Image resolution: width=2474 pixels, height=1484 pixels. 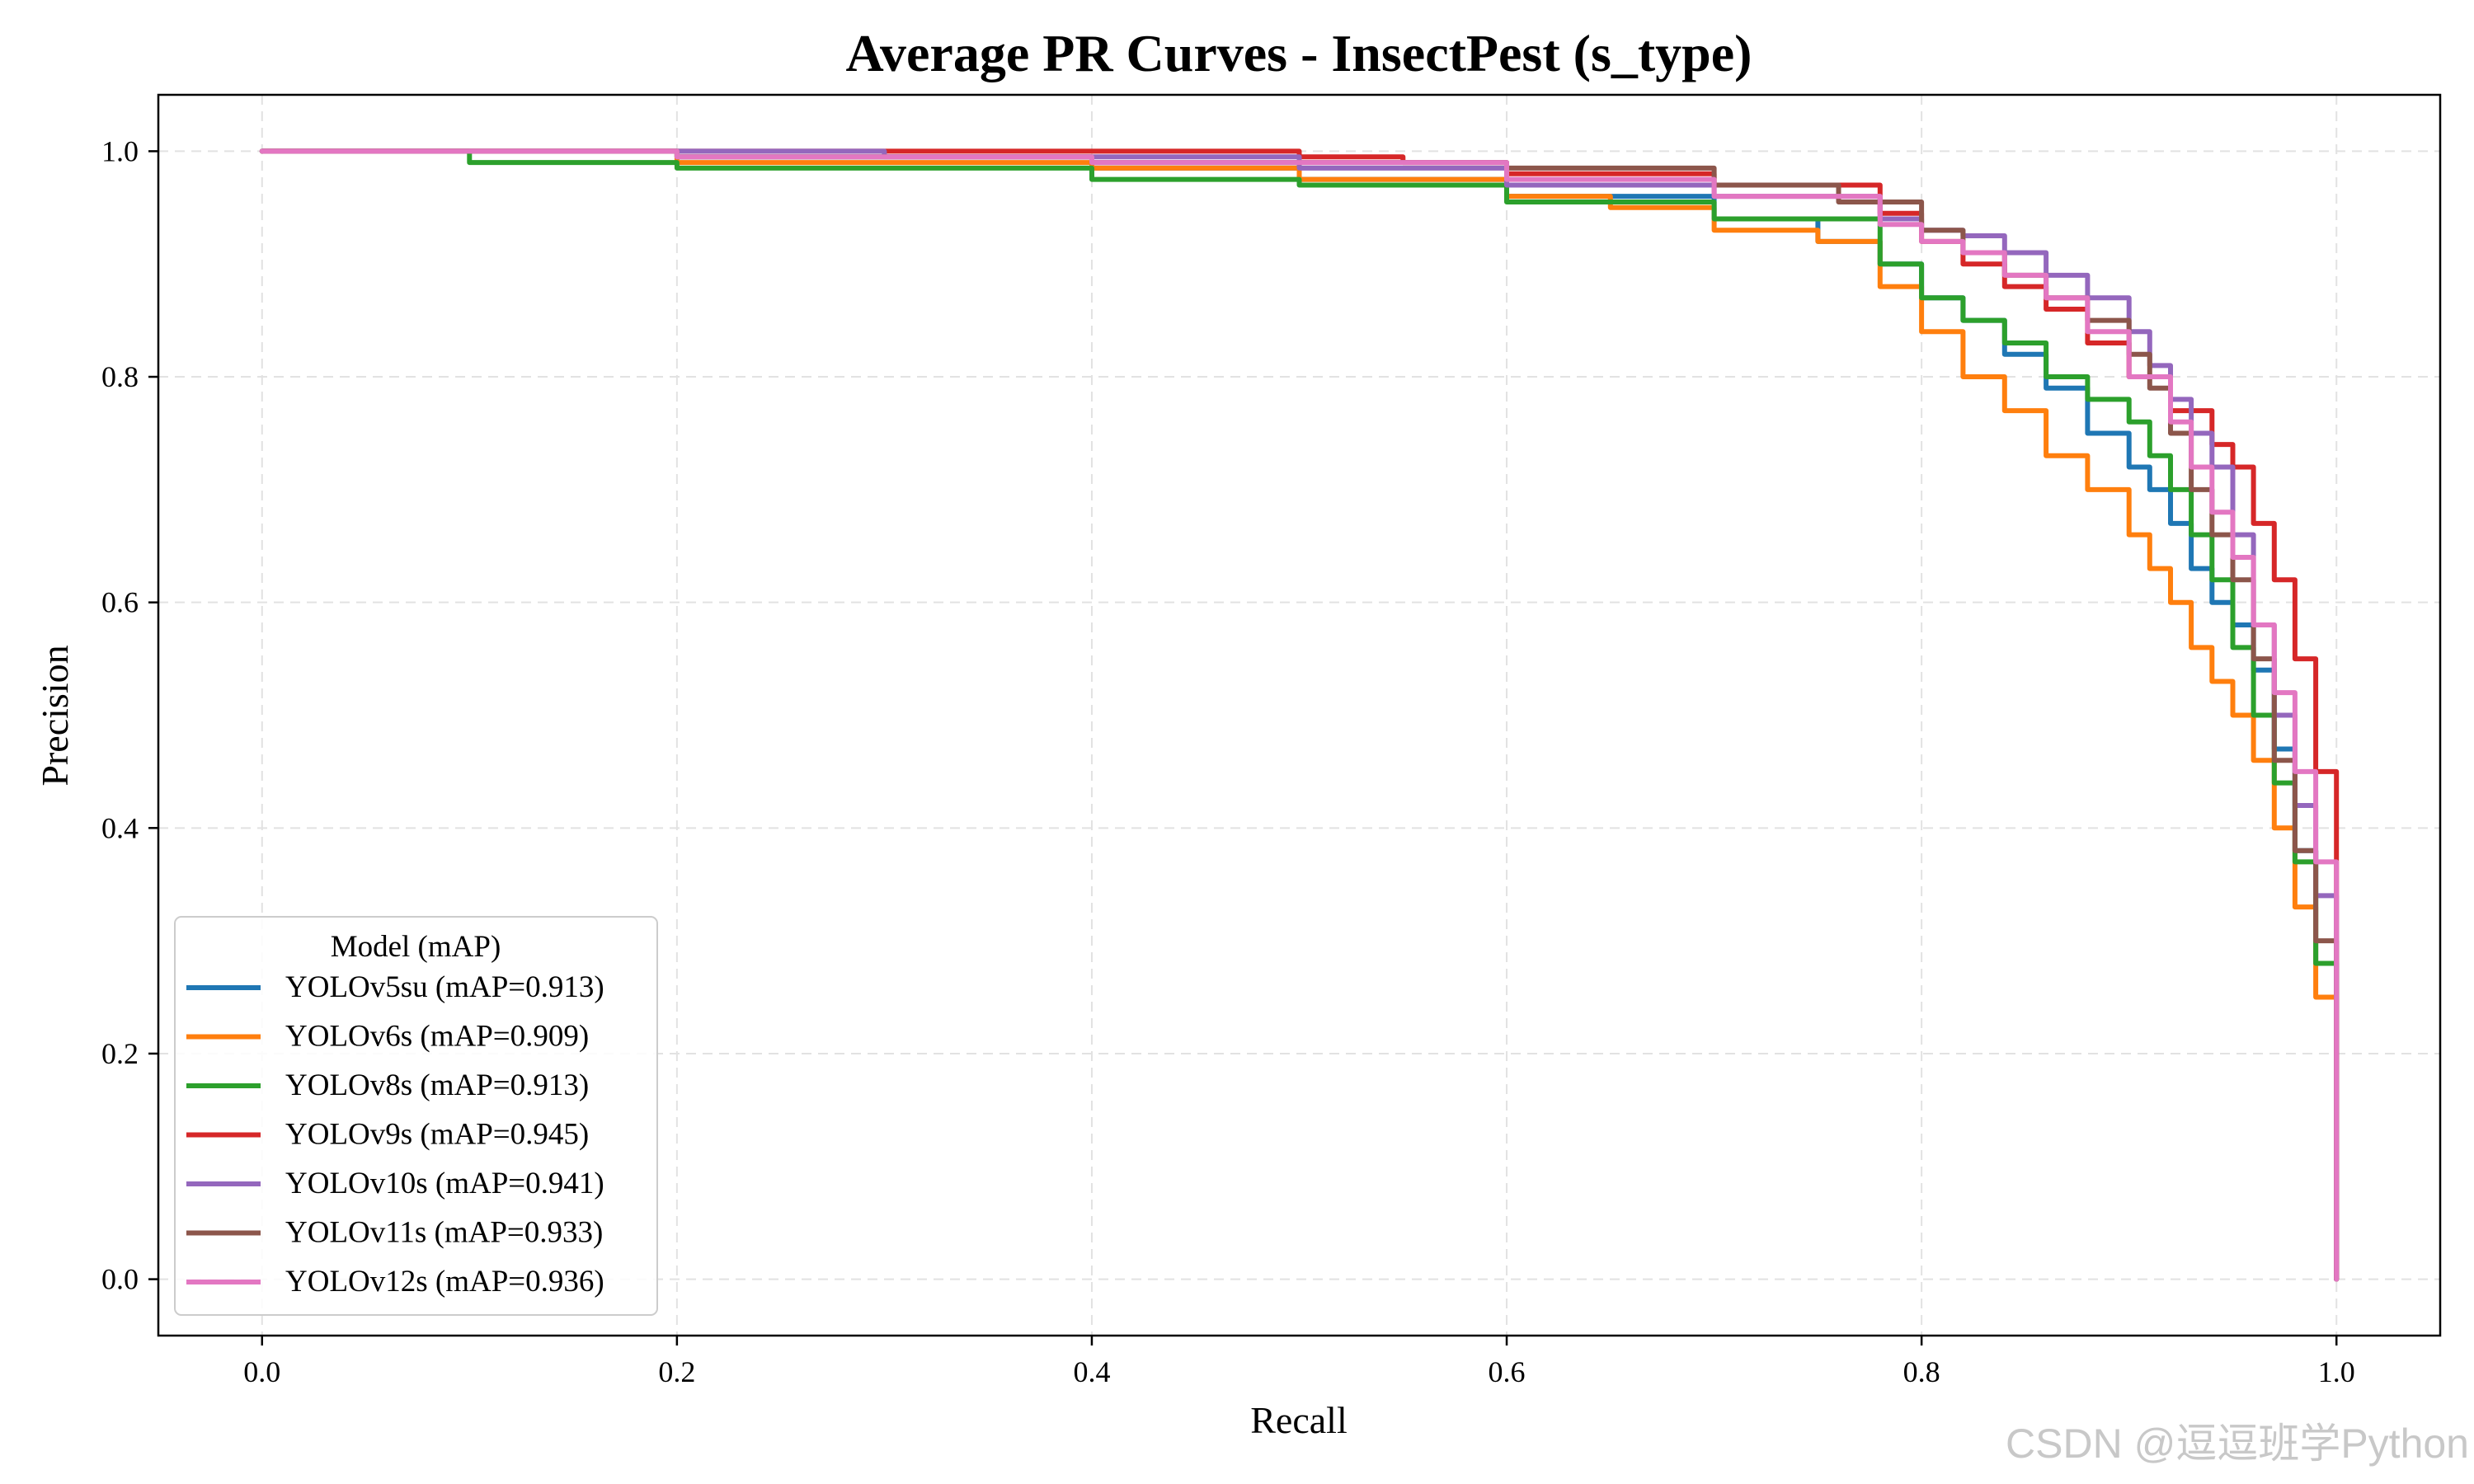 What do you see at coordinates (444, 1281) in the screenshot?
I see `legend-label: YOLOv12s (mAP=0.936)` at bounding box center [444, 1281].